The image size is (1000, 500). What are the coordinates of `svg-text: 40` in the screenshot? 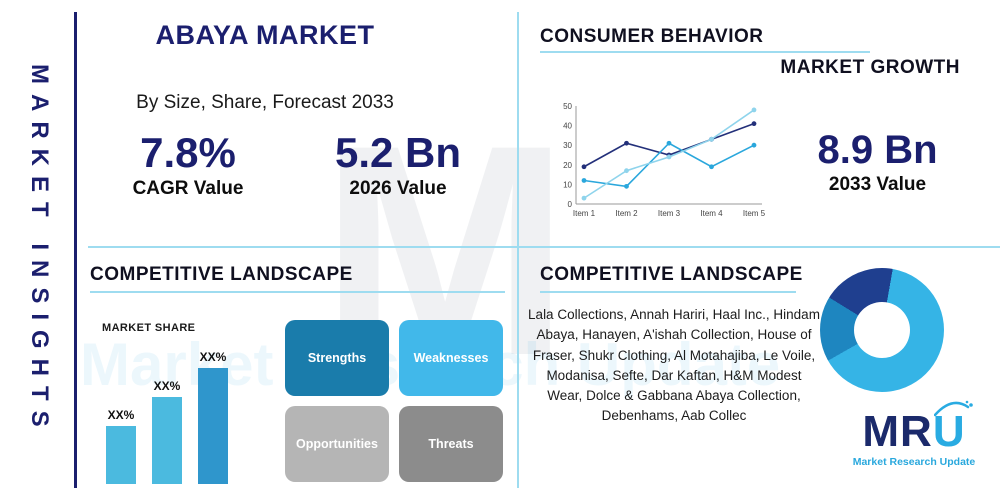 It's located at (567, 126).